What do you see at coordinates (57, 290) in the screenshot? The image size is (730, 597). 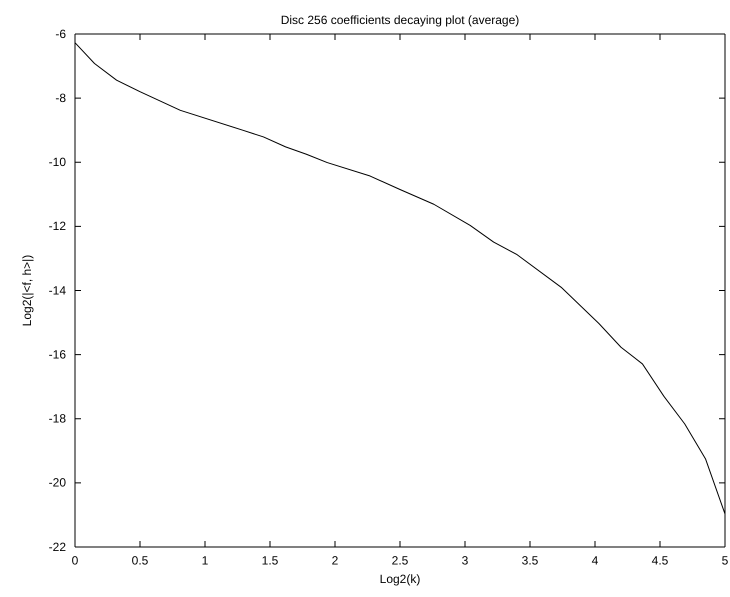 I see `y-tick-label: -14` at bounding box center [57, 290].